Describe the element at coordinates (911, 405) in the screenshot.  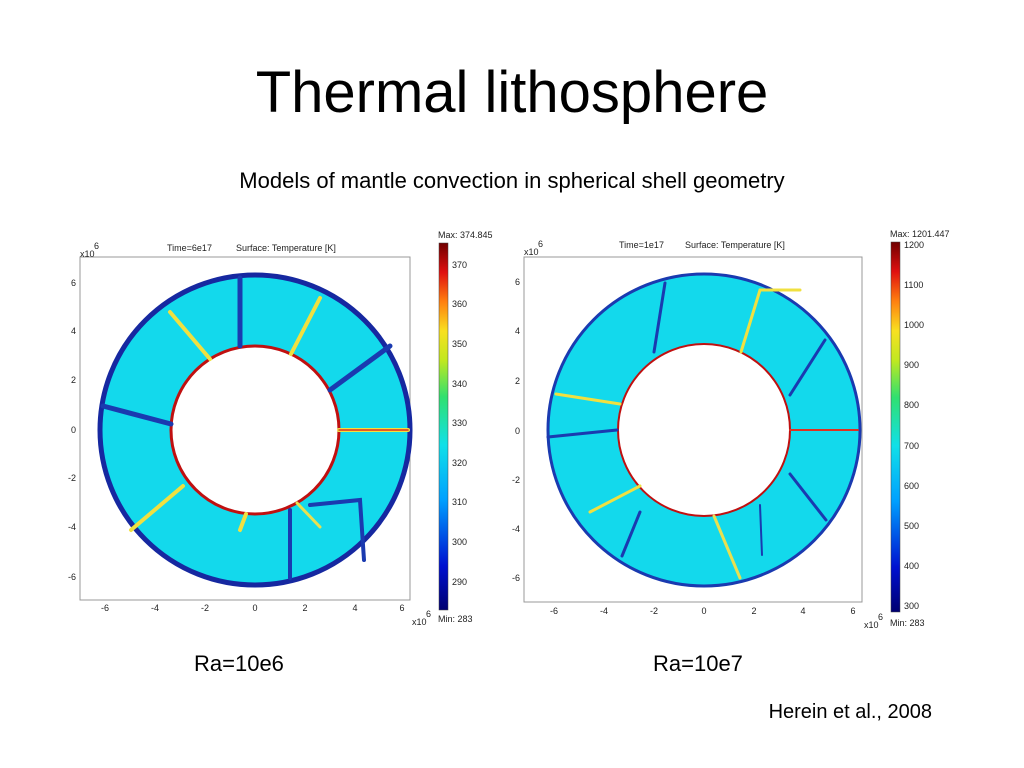
I see `cbar-tick: 800` at that location.